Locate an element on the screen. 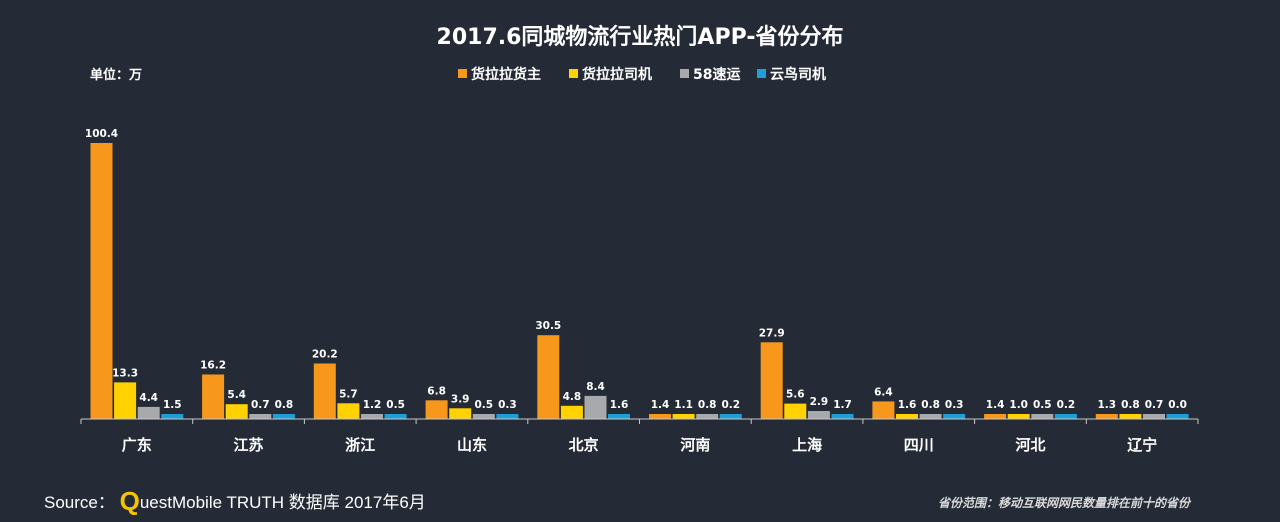 The height and width of the screenshot is (522, 1280). value-label-5-0: 1.4 is located at coordinates (660, 405).